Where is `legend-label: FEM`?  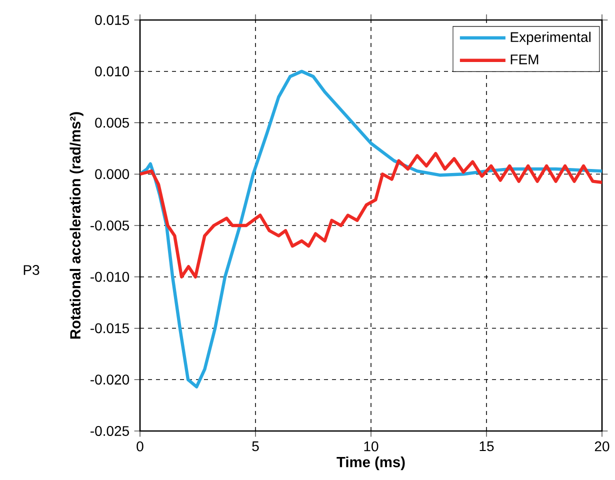
legend-label: FEM is located at coordinates (524, 59).